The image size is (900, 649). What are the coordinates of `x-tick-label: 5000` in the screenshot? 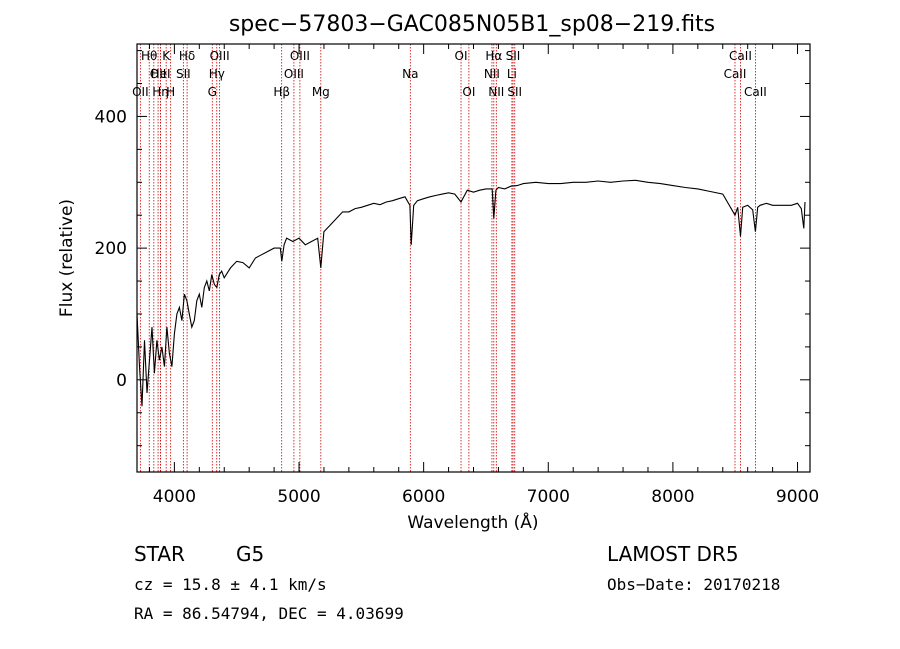 It's located at (298, 497).